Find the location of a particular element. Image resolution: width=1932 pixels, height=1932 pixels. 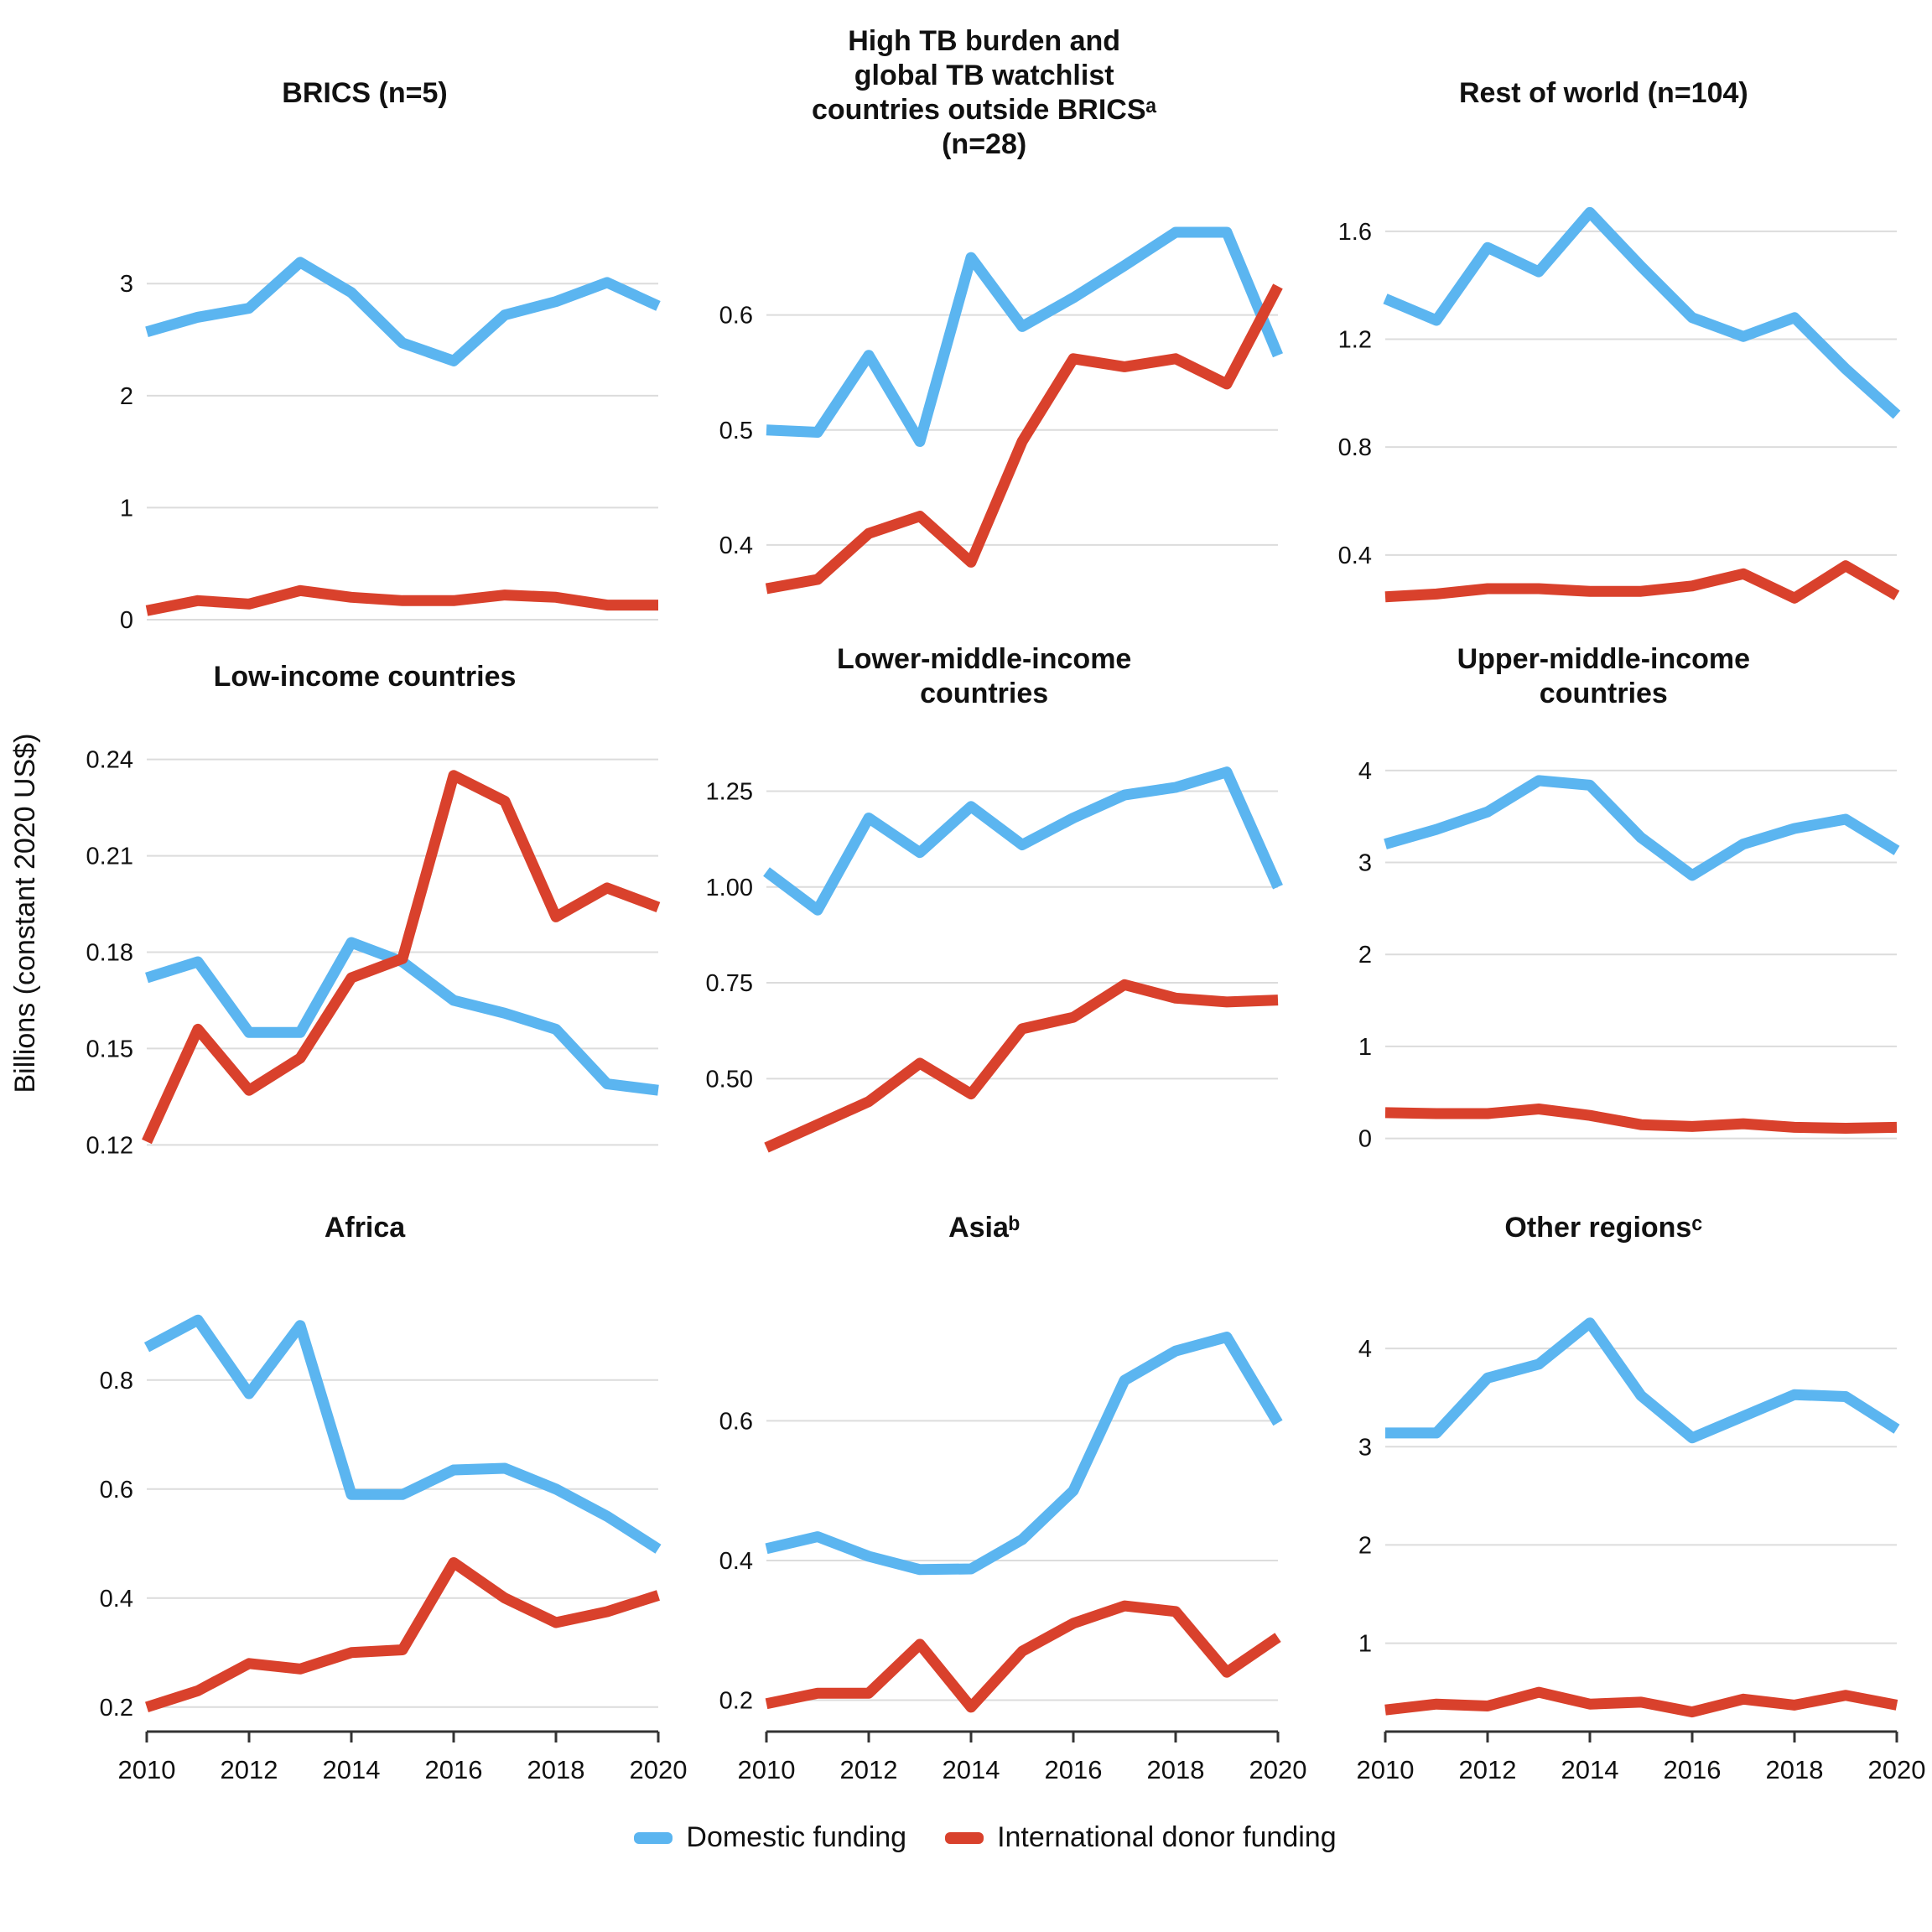

y-tick-label: 0.15 is located at coordinates (110, 1049).